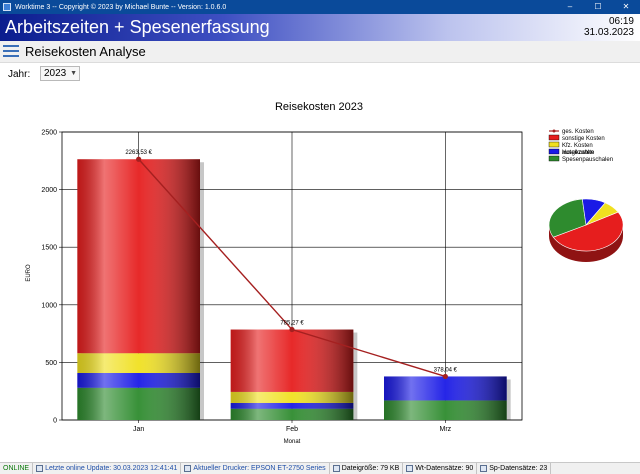 The width and height of the screenshot is (640, 474). I want to click on pie-chart, so click(586, 230).